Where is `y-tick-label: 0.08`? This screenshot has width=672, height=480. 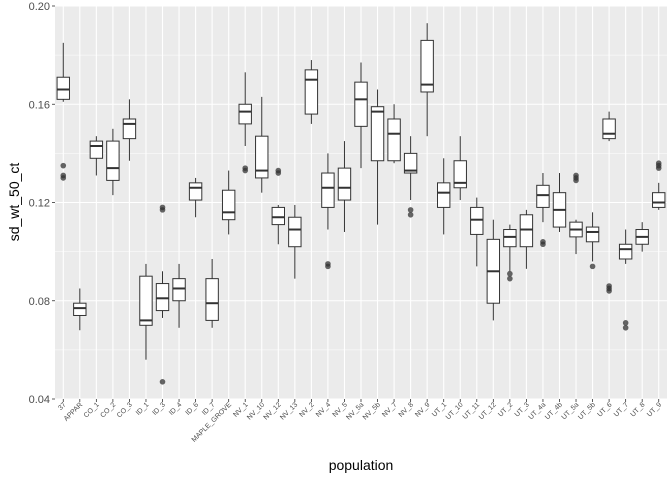
y-tick-label: 0.08 is located at coordinates (39, 302).